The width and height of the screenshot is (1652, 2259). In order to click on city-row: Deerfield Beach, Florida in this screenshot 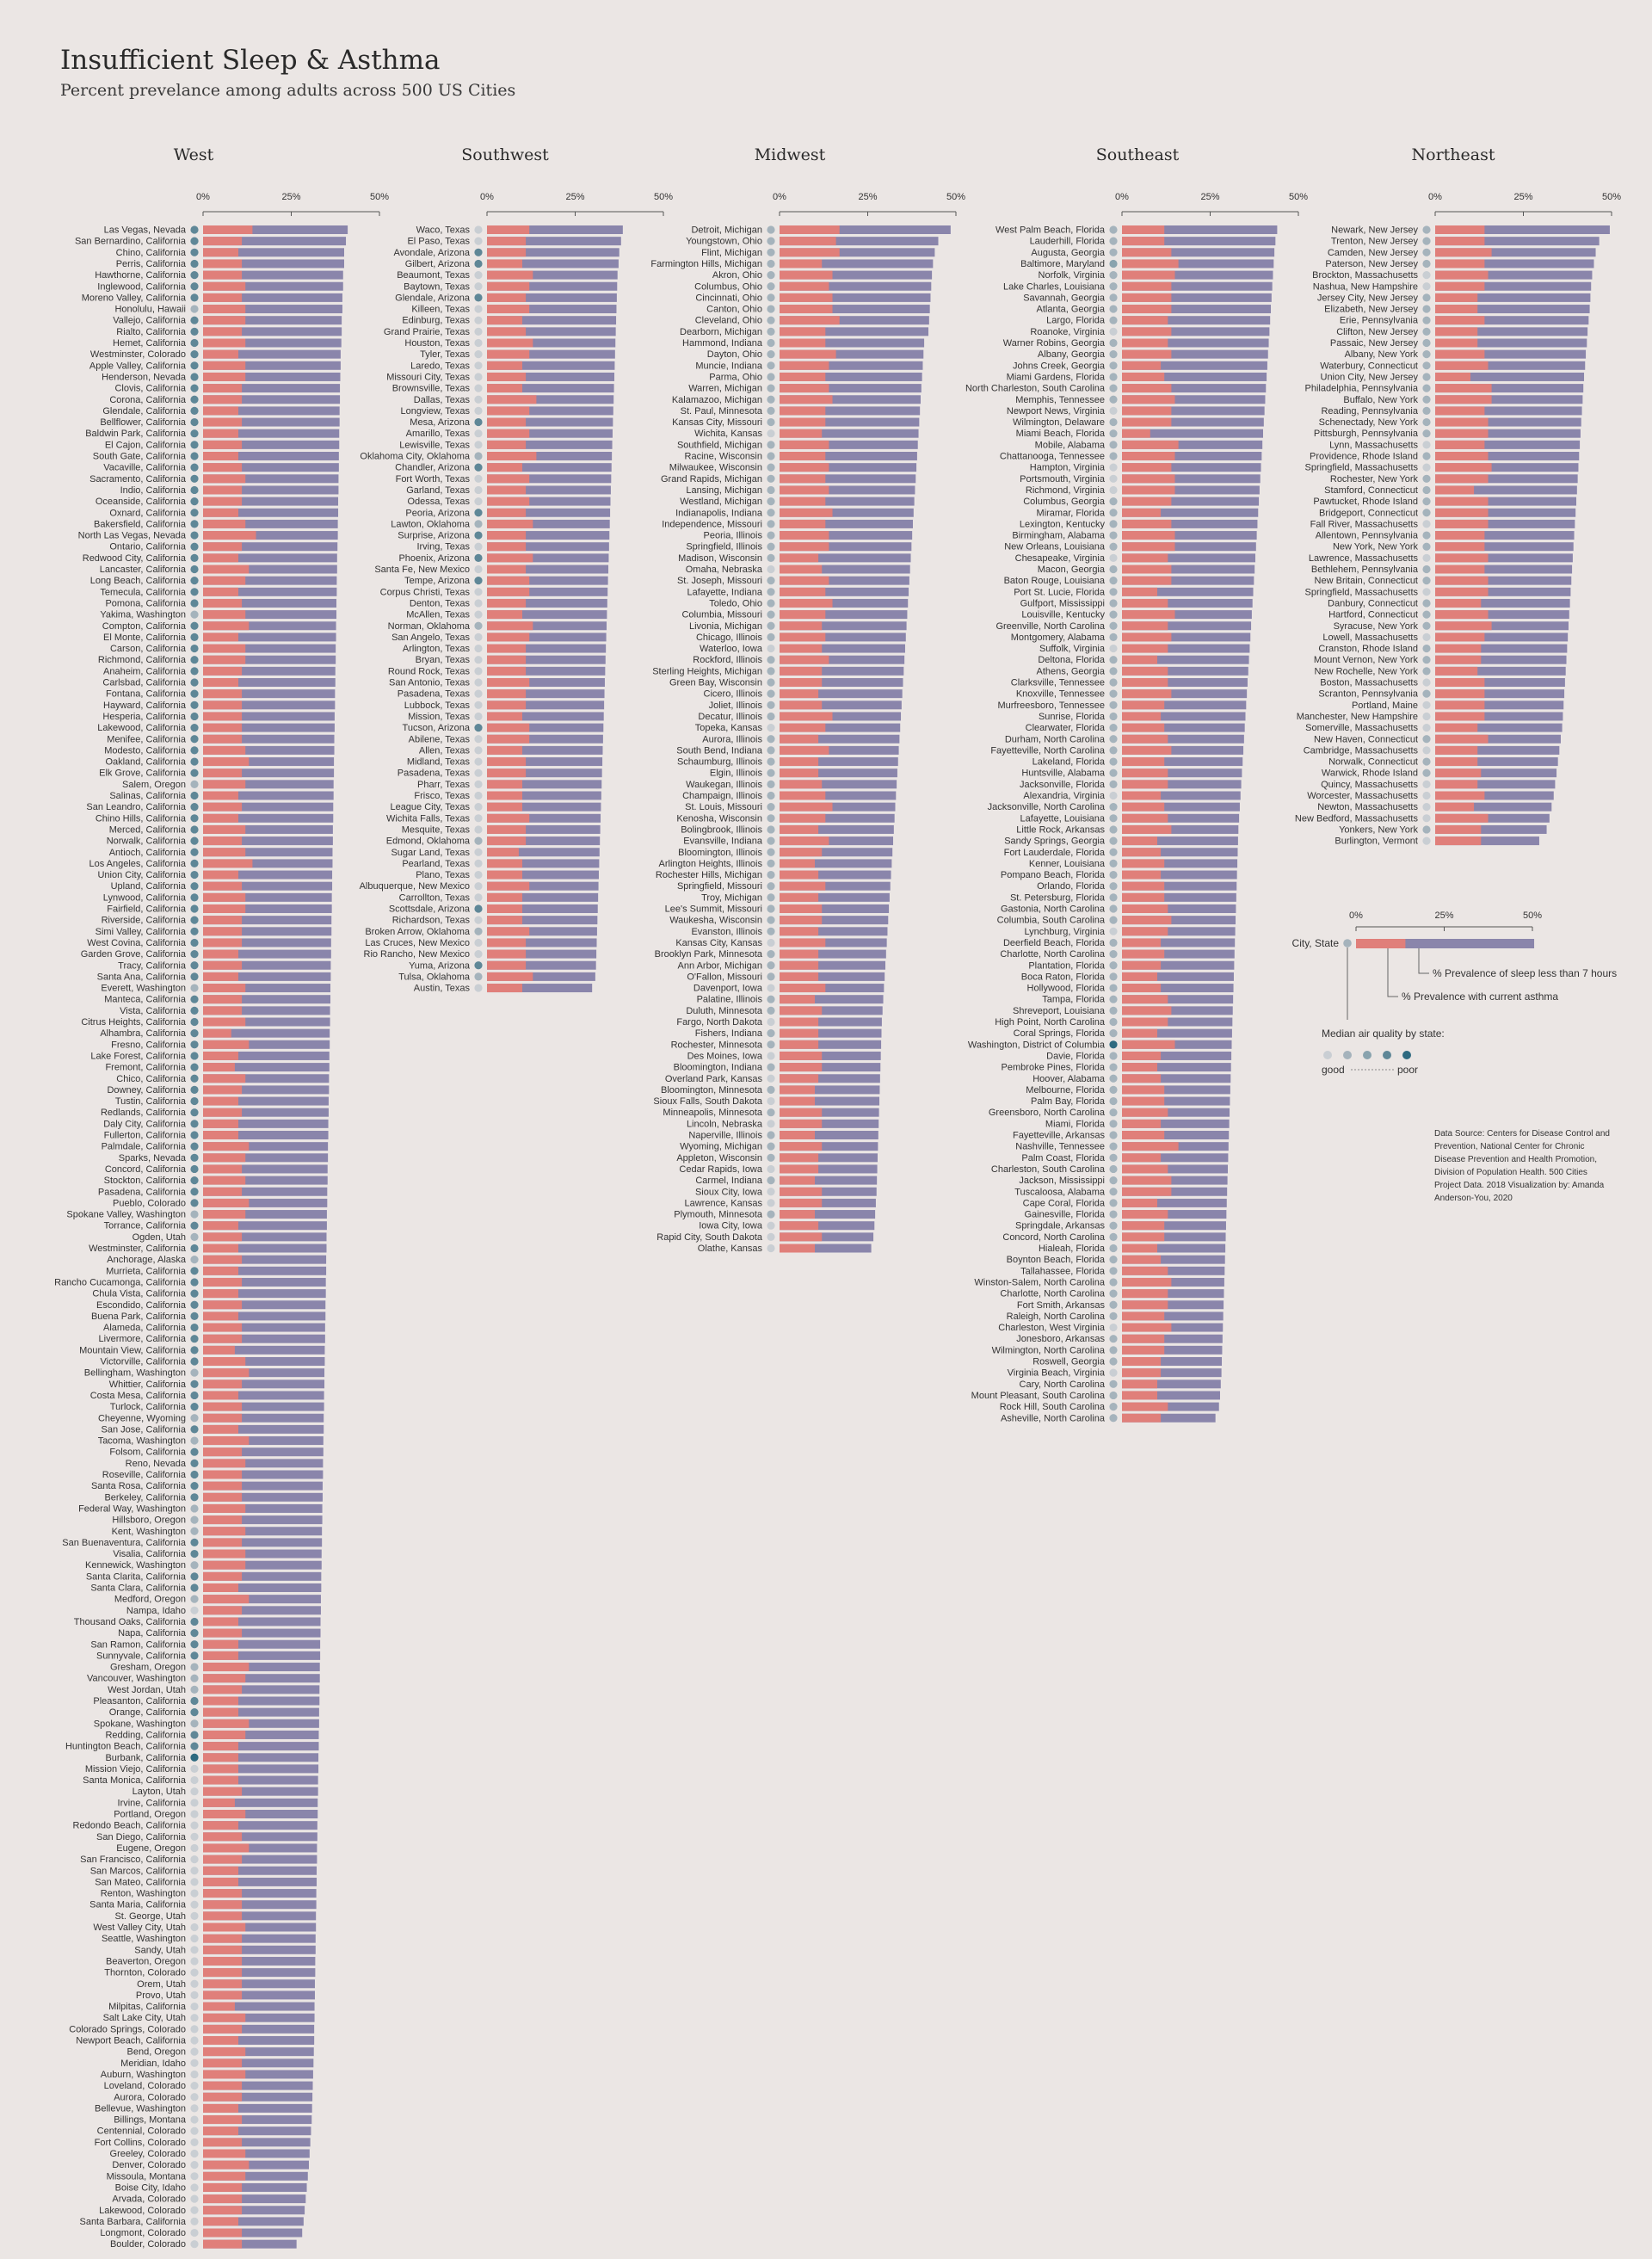, I will do `click(1119, 943)`.